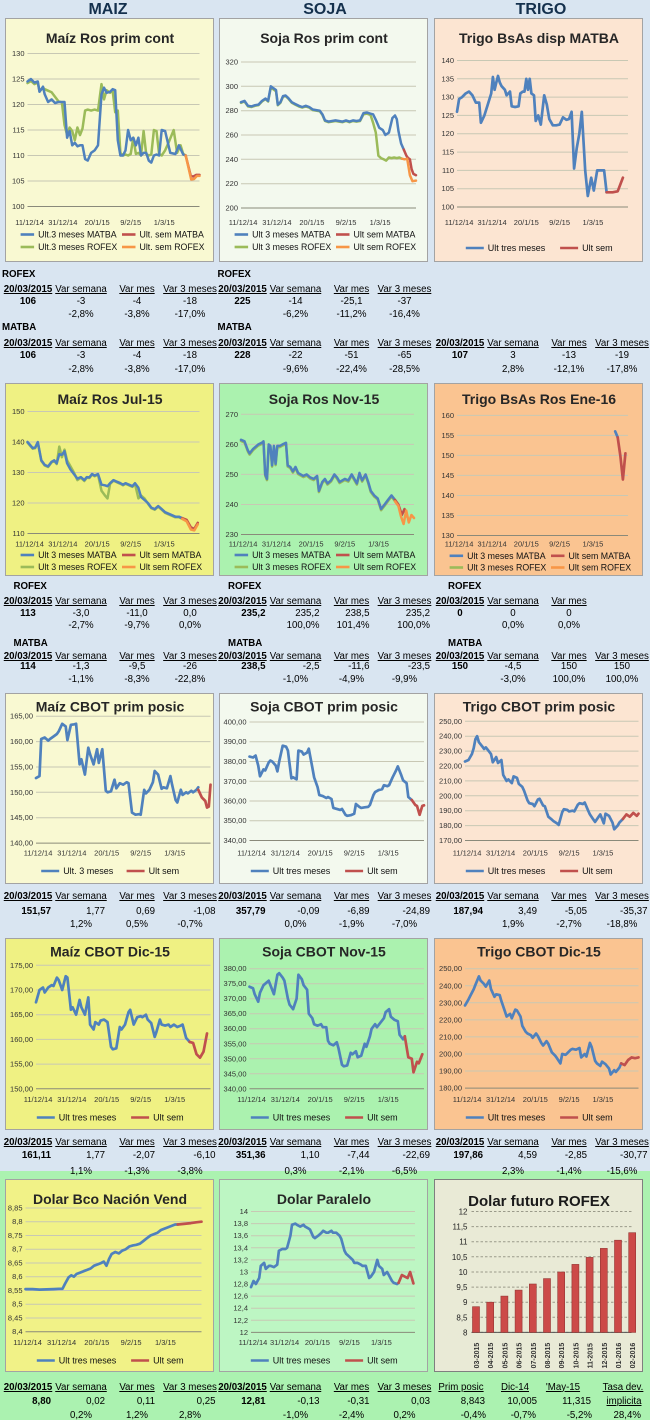 The image size is (650, 1420). Describe the element at coordinates (231, 534) in the screenshot. I see `svg-text: 230` at that location.